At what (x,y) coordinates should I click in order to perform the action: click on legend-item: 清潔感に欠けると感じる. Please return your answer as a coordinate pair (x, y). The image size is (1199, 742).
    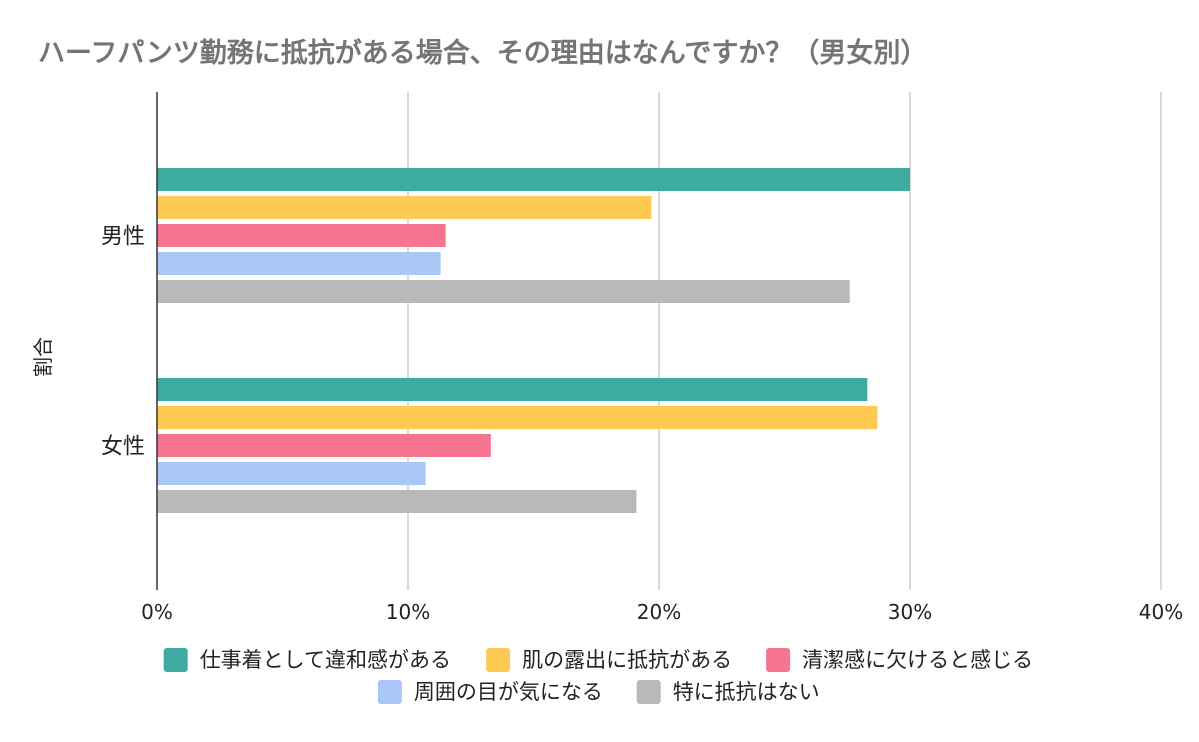
    Looking at the image, I should click on (899, 660).